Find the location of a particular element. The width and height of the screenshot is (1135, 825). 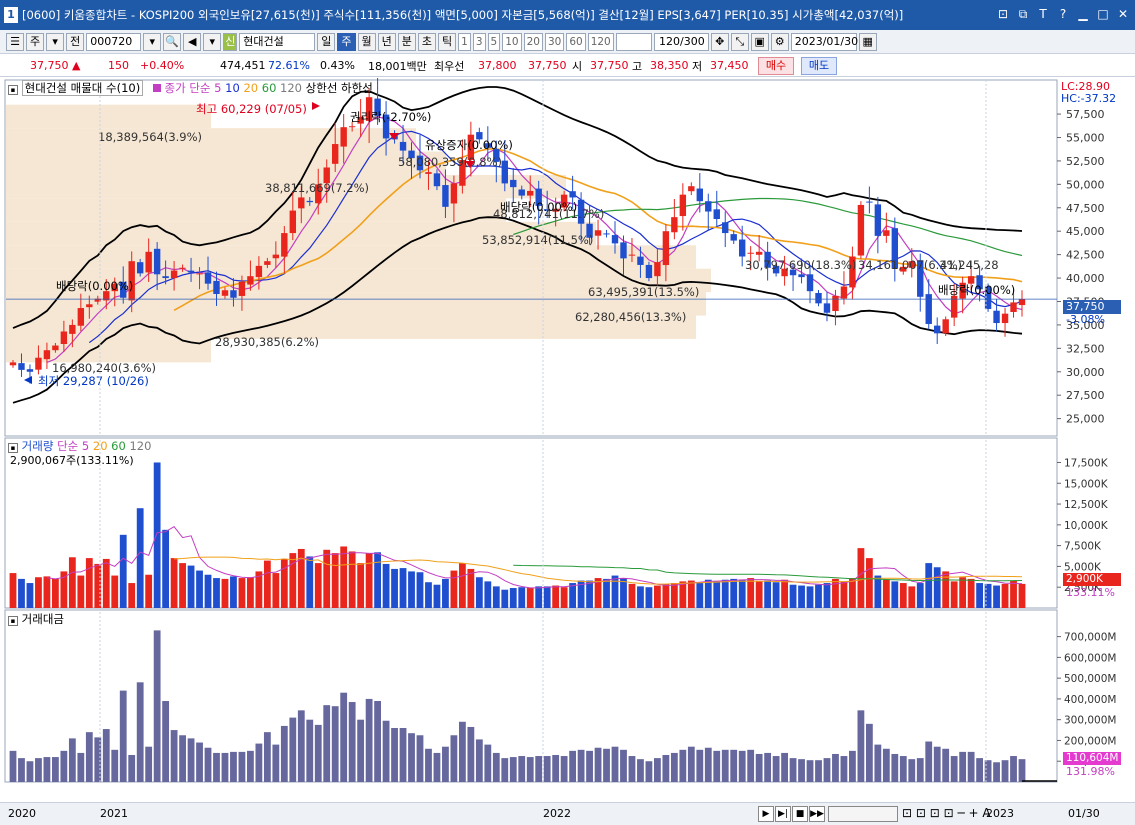

y-tick-label: 57,500 is located at coordinates (1085, 114).